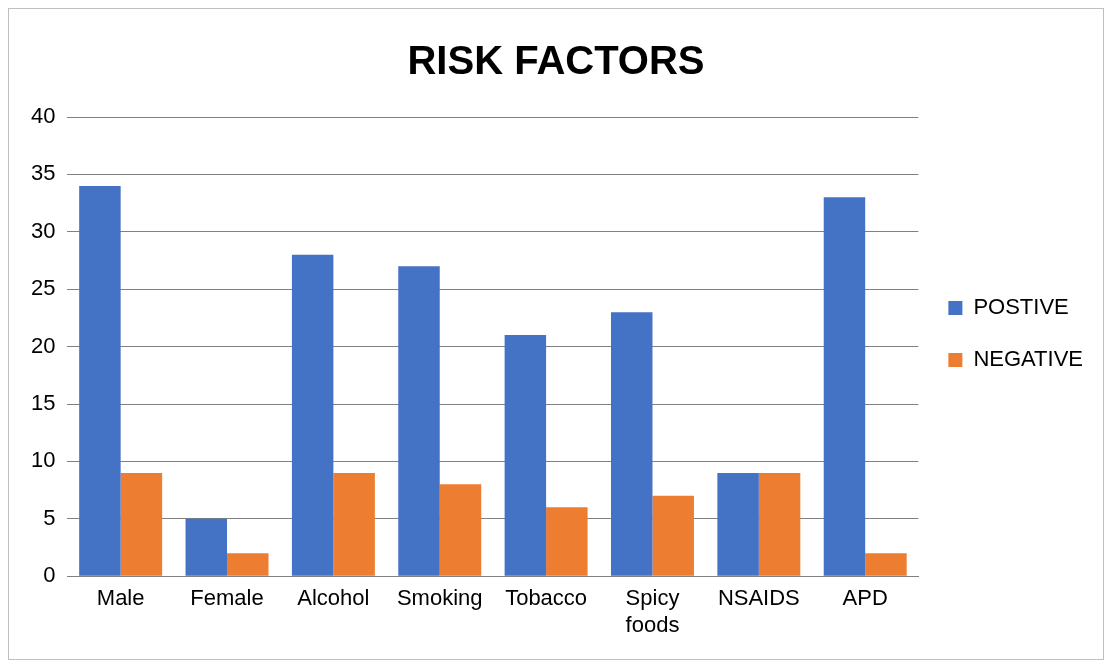 The image size is (1112, 668). What do you see at coordinates (439, 598) in the screenshot?
I see `x-tick-label: Smoking` at bounding box center [439, 598].